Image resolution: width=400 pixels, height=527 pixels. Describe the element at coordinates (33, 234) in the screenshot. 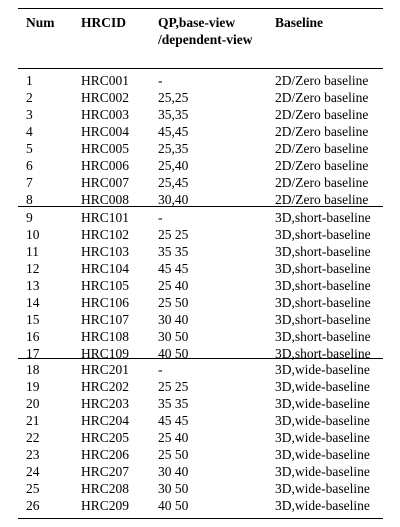

I see `cell-num: 10` at that location.